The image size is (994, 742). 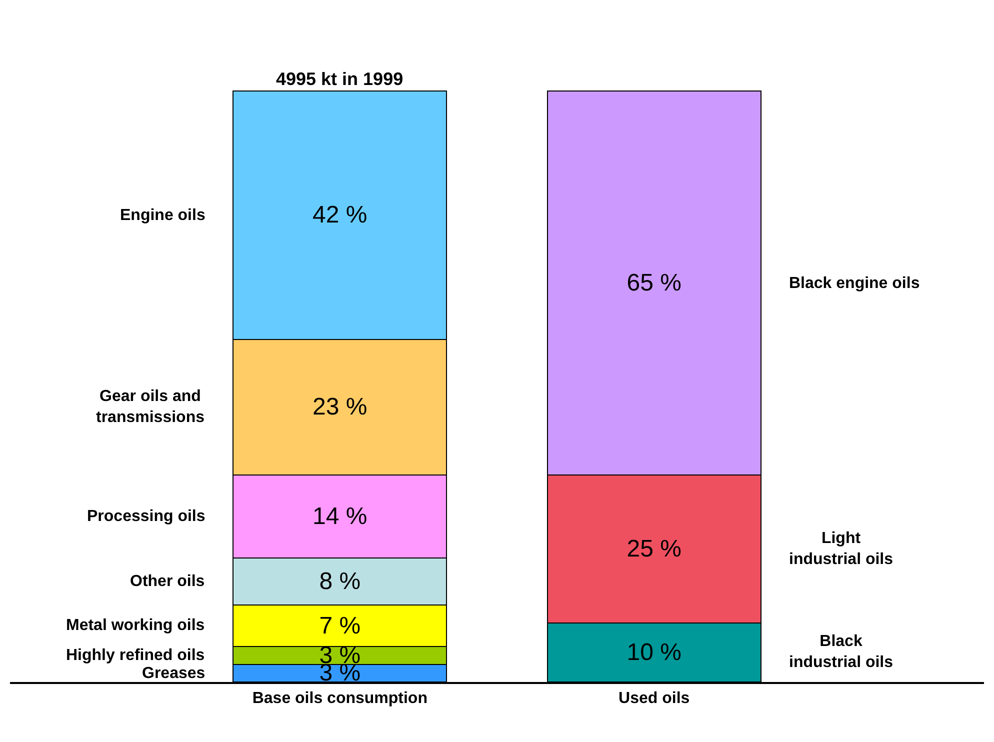 I want to click on data-label: 10 %, so click(x=654, y=652).